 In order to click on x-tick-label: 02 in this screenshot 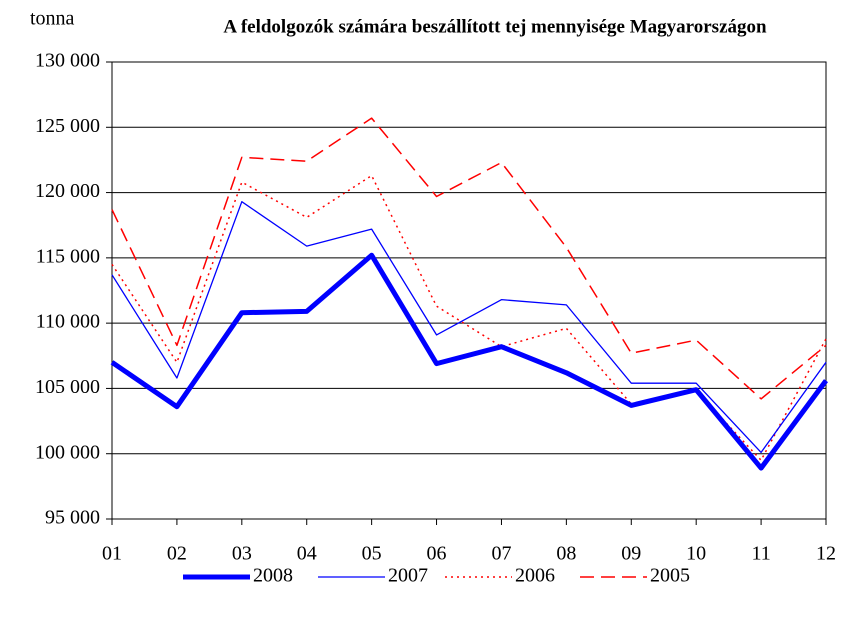, I will do `click(177, 554)`.